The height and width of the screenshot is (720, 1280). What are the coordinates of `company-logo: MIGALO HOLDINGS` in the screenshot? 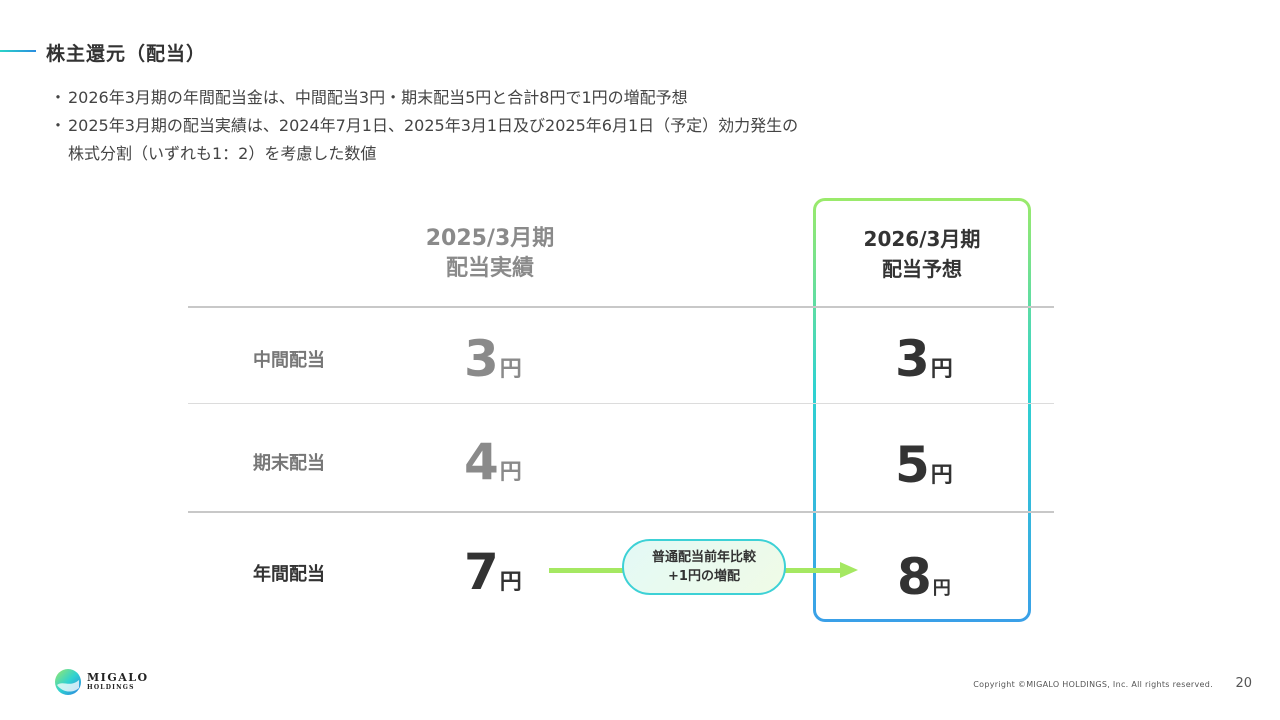 It's located at (101, 682).